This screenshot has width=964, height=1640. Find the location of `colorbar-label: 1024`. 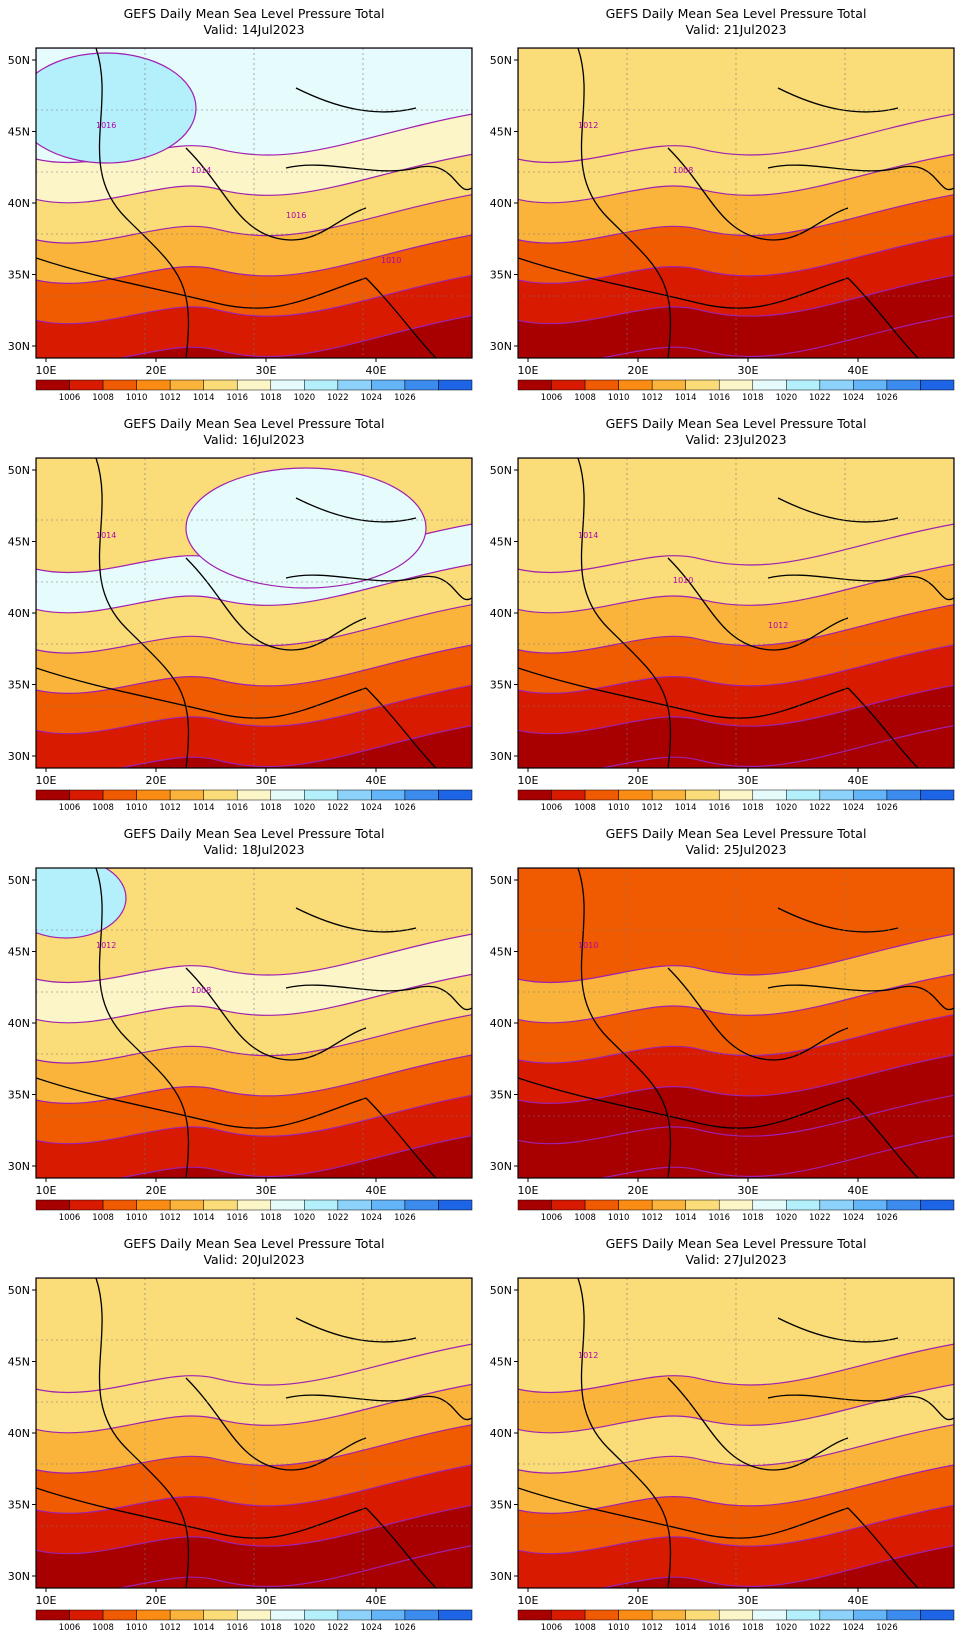

colorbar-label: 1024 is located at coordinates (854, 398).